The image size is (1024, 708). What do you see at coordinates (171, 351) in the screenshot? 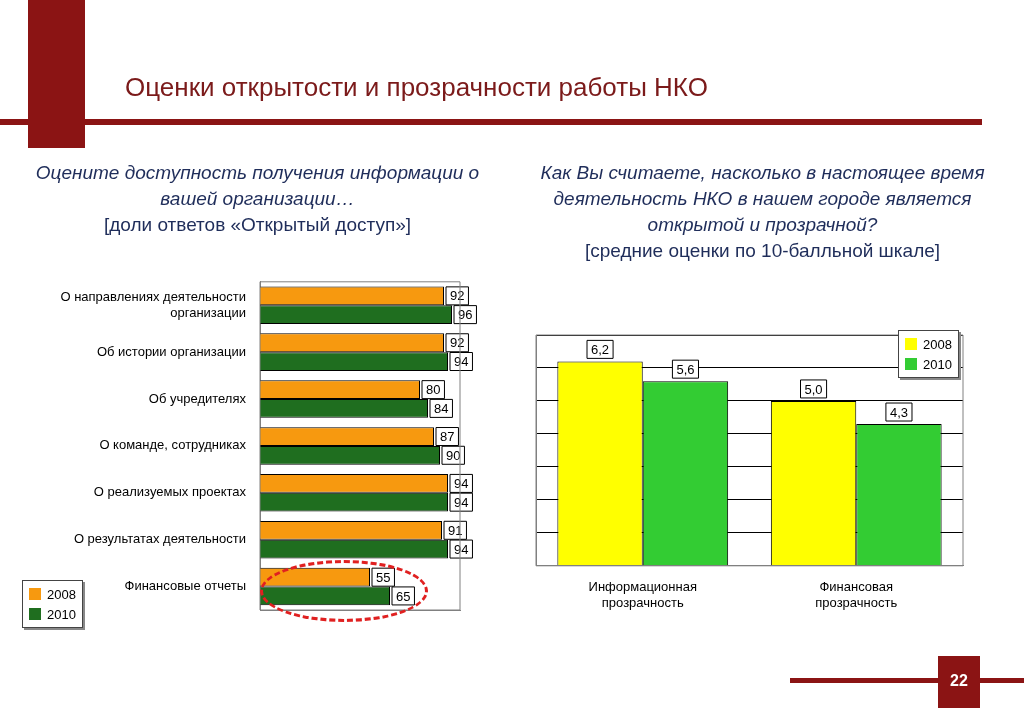
I see `y-tick-label: Об истории организации` at bounding box center [171, 351].